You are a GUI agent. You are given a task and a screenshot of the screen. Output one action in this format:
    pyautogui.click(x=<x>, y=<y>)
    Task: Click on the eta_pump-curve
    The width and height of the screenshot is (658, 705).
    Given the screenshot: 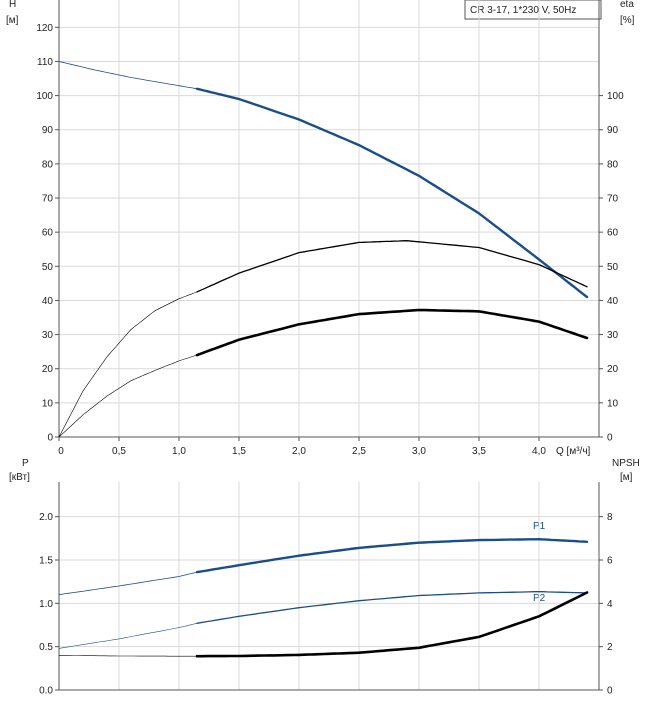 What is the action you would take?
    pyautogui.click(x=392, y=266)
    